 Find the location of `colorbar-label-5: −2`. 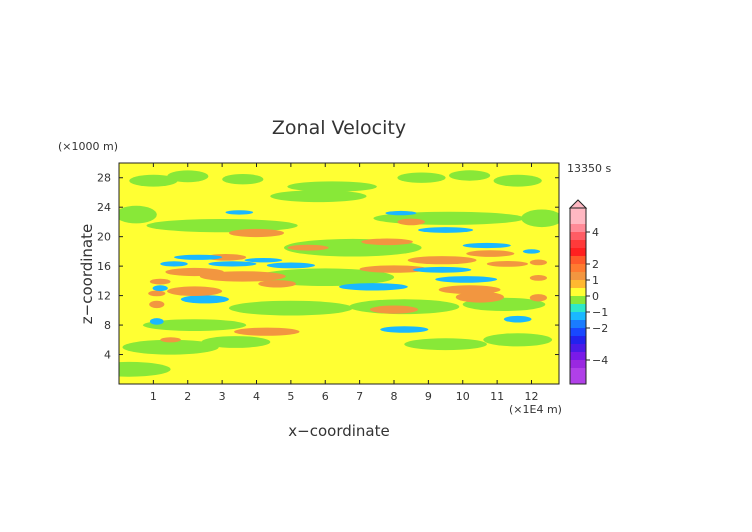

colorbar-label-5: −2 is located at coordinates (600, 328).